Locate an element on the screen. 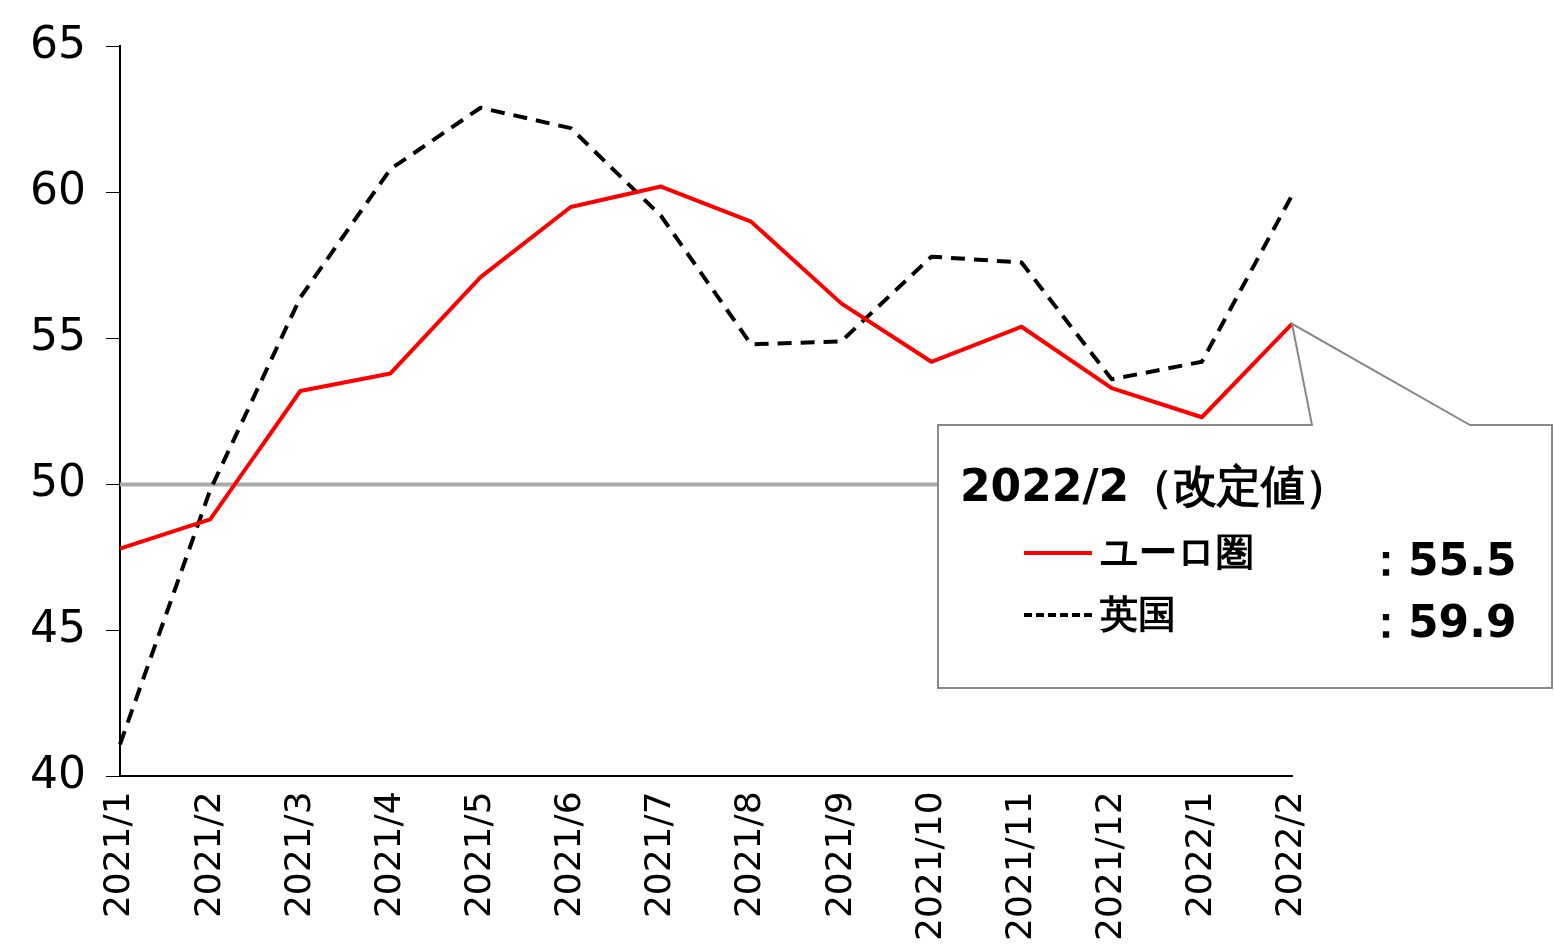 The height and width of the screenshot is (944, 1554). y-tick-label: 65 is located at coordinates (57, 42).